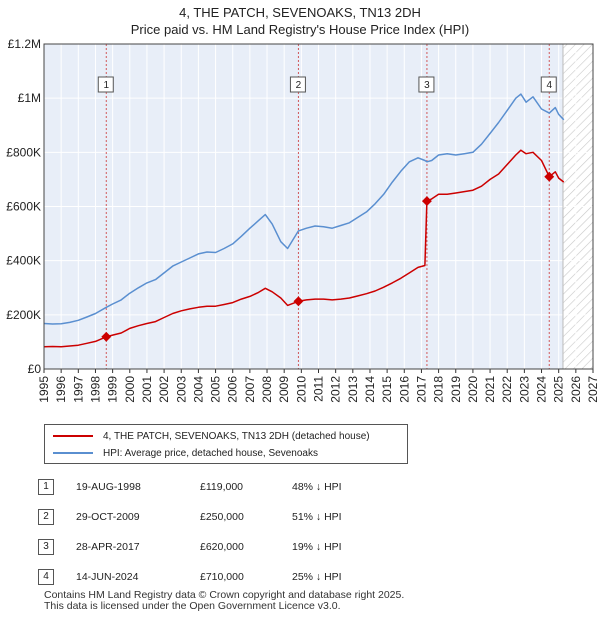  I want to click on transaction-price: £250,000, so click(222, 517).